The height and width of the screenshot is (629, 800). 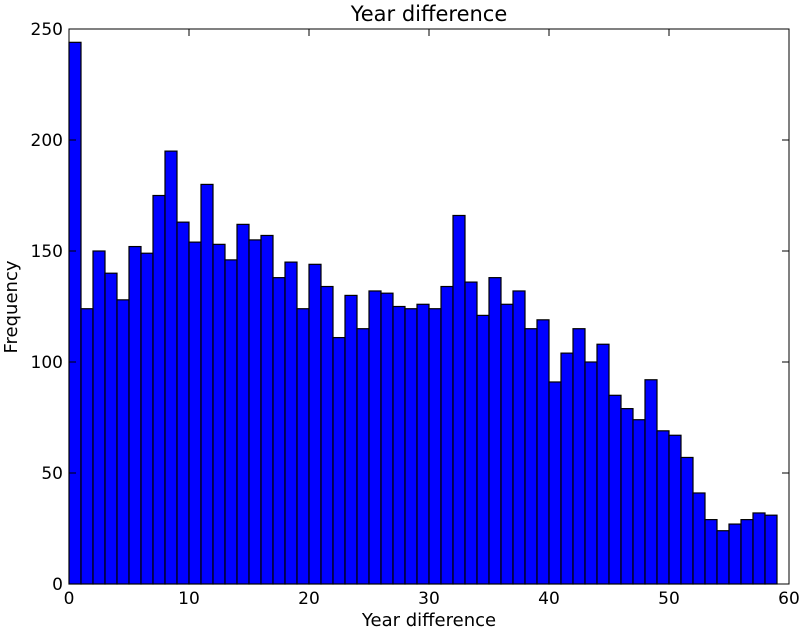 What do you see at coordinates (47, 141) in the screenshot?
I see `y-tick-label: 200` at bounding box center [47, 141].